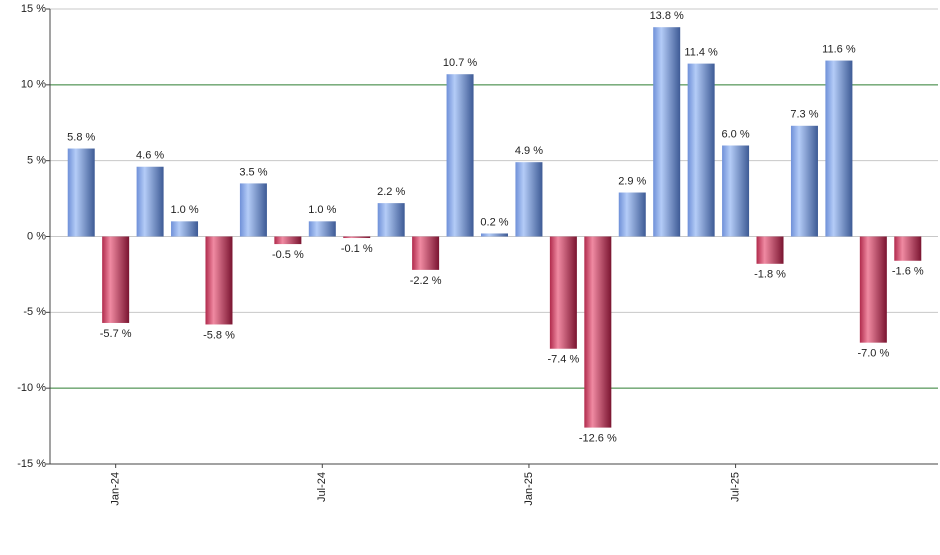 The image size is (940, 555). Describe the element at coordinates (116, 334) in the screenshot. I see `value-label: -5.7 %` at that location.